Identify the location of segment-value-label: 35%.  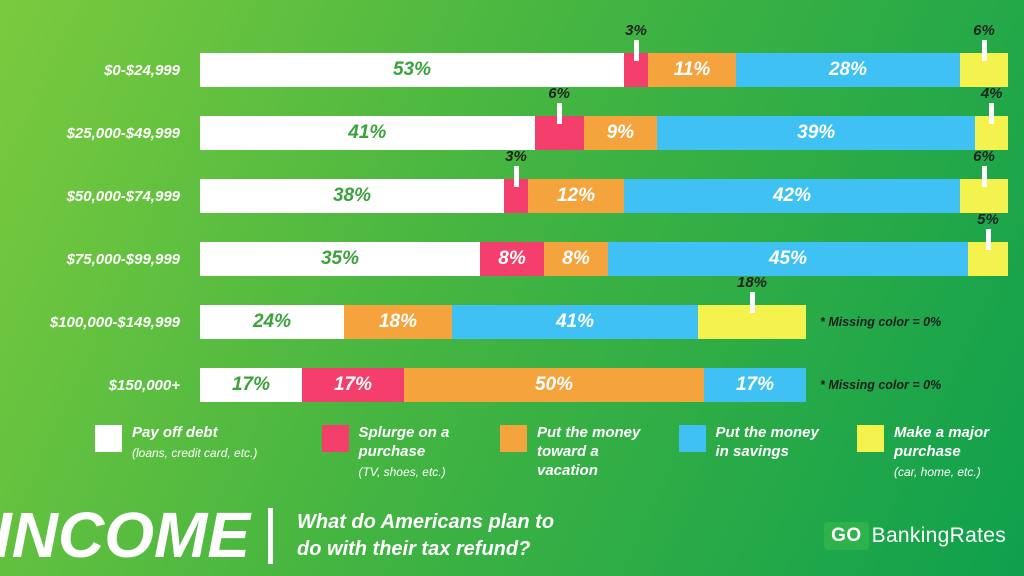
(340, 258).